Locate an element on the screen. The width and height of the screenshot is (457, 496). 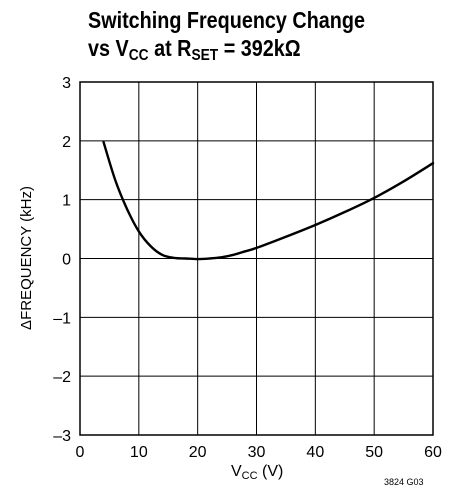
x-tick-label: 50 is located at coordinates (374, 452).